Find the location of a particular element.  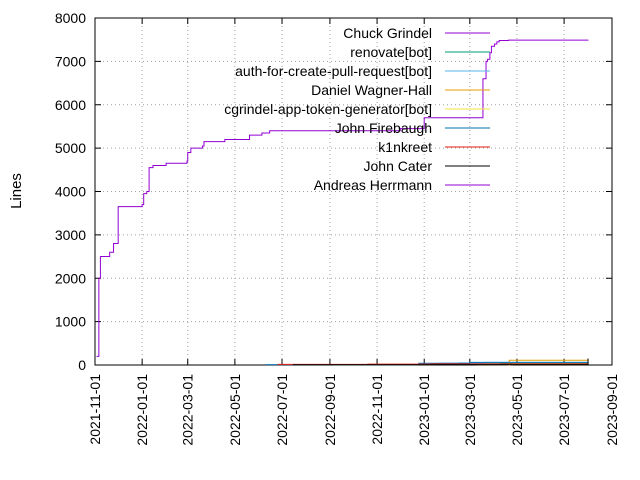

y-tick-label: 1000 is located at coordinates (70, 322).